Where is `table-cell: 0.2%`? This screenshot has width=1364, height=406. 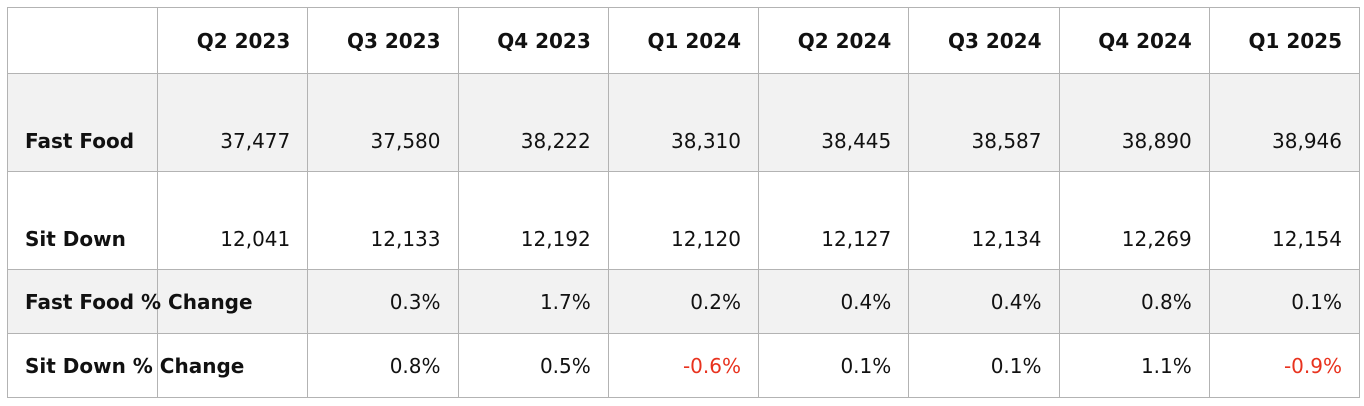
table-cell: 0.2% is located at coordinates (683, 301).